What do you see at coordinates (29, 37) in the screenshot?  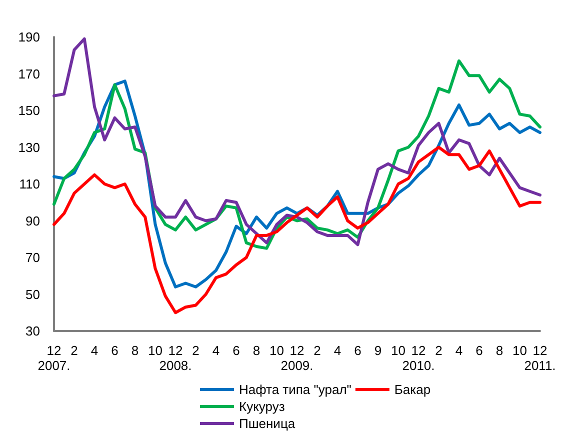 I see `y-tick-label: 190` at bounding box center [29, 37].